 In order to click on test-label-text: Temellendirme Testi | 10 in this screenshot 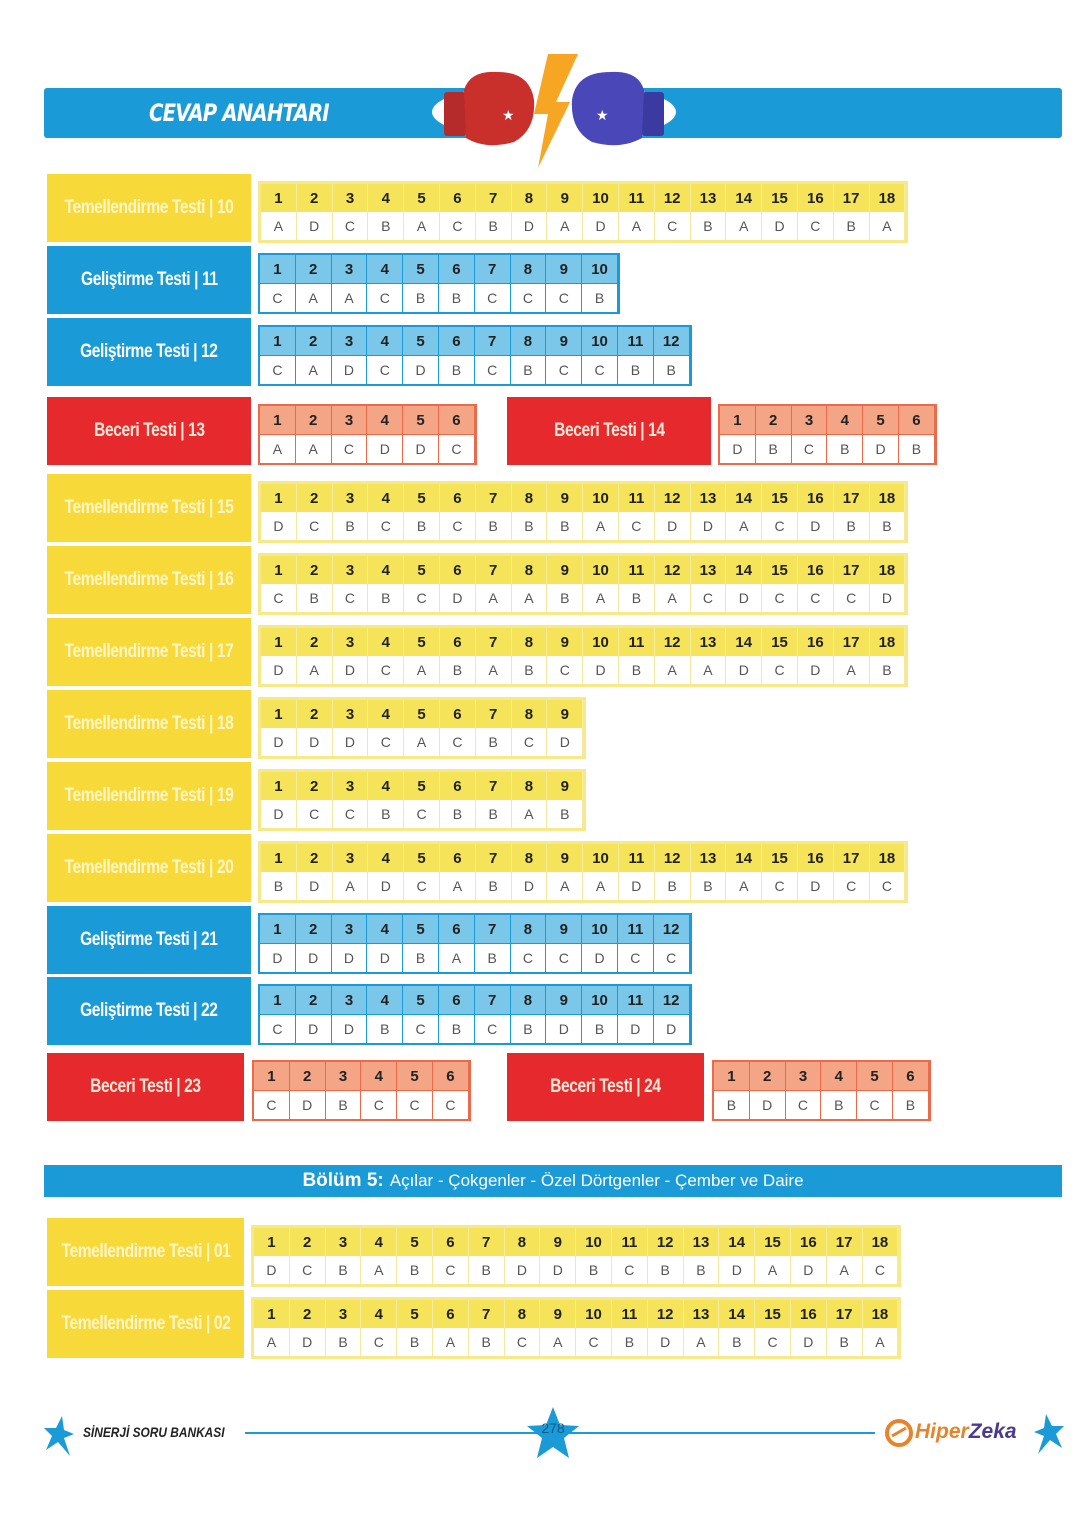, I will do `click(149, 207)`.